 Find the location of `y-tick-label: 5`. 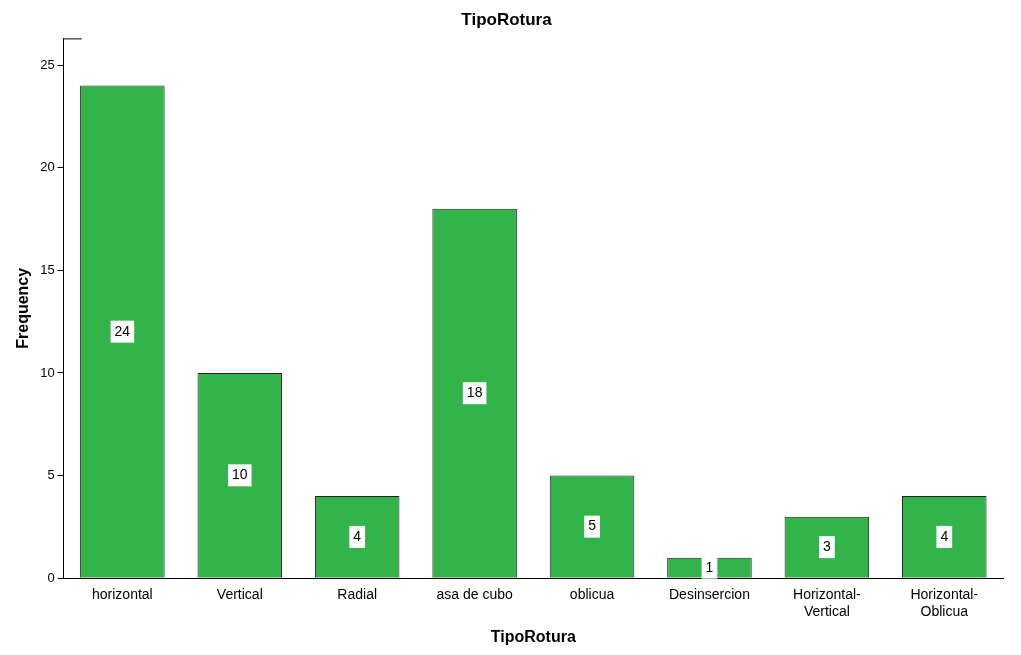

y-tick-label: 5 is located at coordinates (51, 475).